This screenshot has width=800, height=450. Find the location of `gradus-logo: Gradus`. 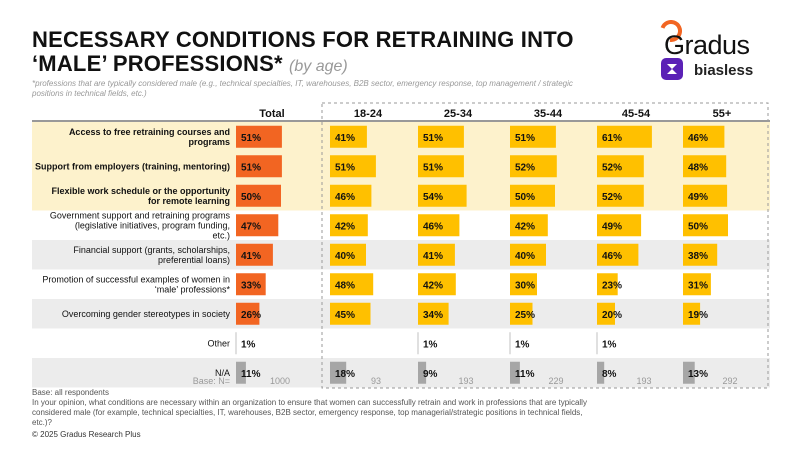

gradus-logo: Gradus is located at coordinates (720, 39).